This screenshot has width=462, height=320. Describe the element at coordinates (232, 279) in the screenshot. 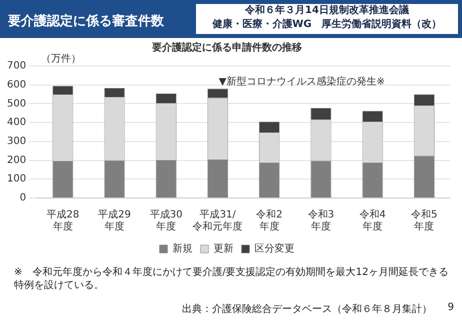

I see `text: ※ 令和元年度から令和４年度にかけて要介護/要支援認定の有効期間を最大12ヶ月間延長できる特例を設けている。` at that location.